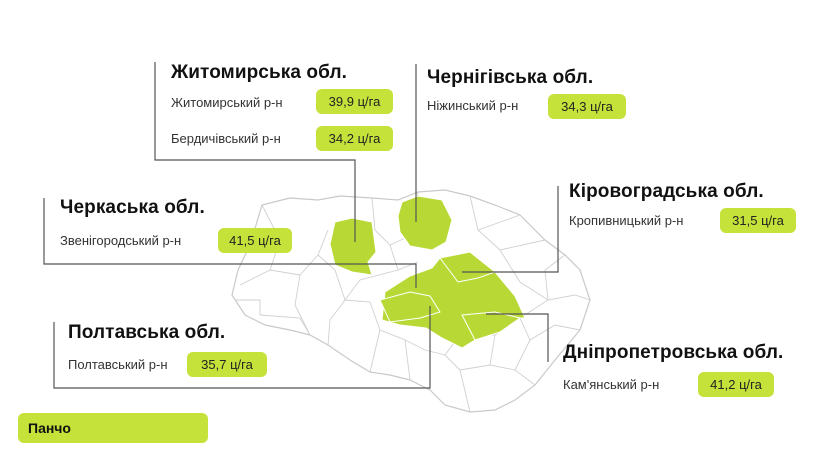 The height and width of the screenshot is (459, 819). What do you see at coordinates (758, 220) in the screenshot?
I see `yield-badge-kropyvnytskyi: 31,5 ц/га` at bounding box center [758, 220].